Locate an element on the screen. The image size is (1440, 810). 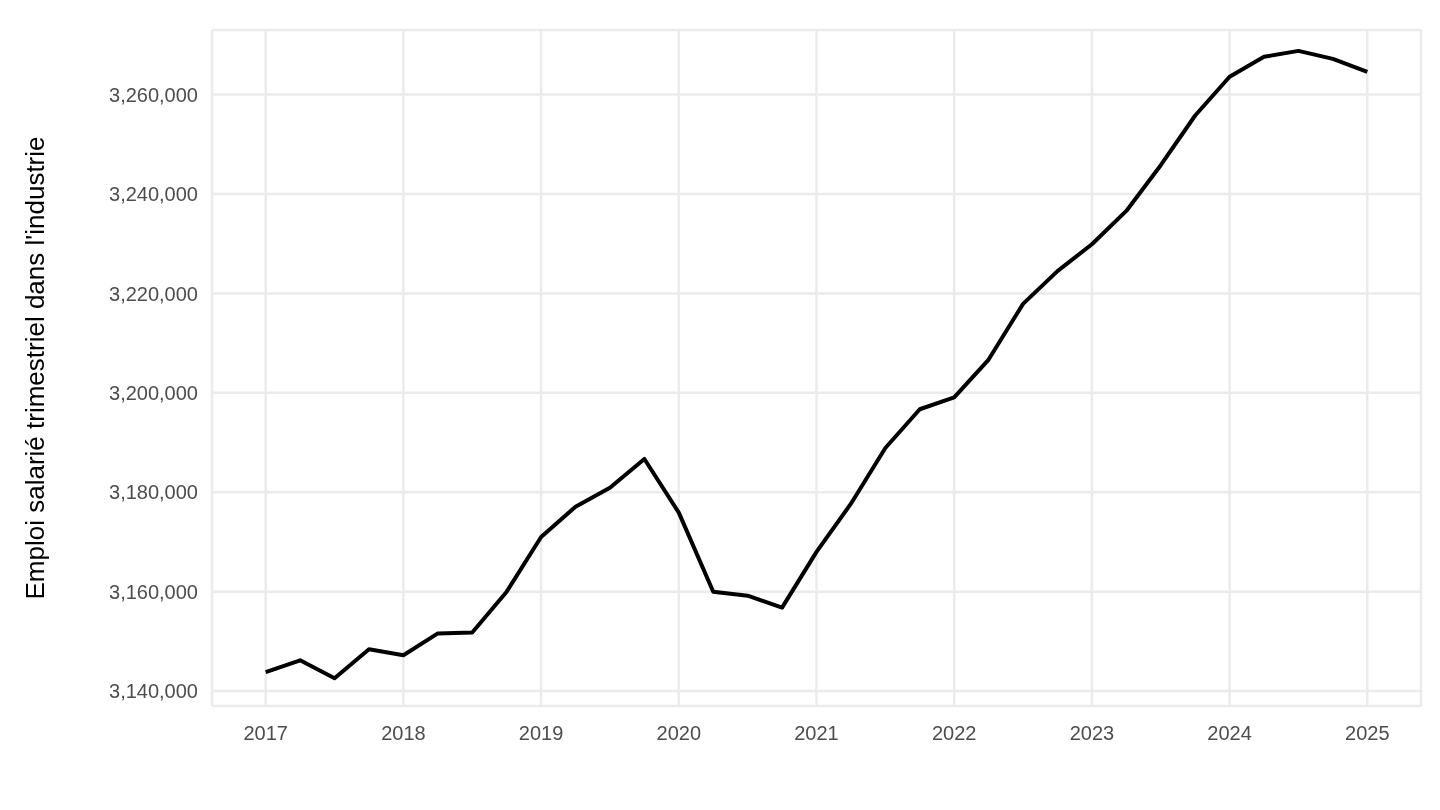
y-axis-title: Emploi salarié trimestriel dans l'industrie is located at coordinates (35, 368).